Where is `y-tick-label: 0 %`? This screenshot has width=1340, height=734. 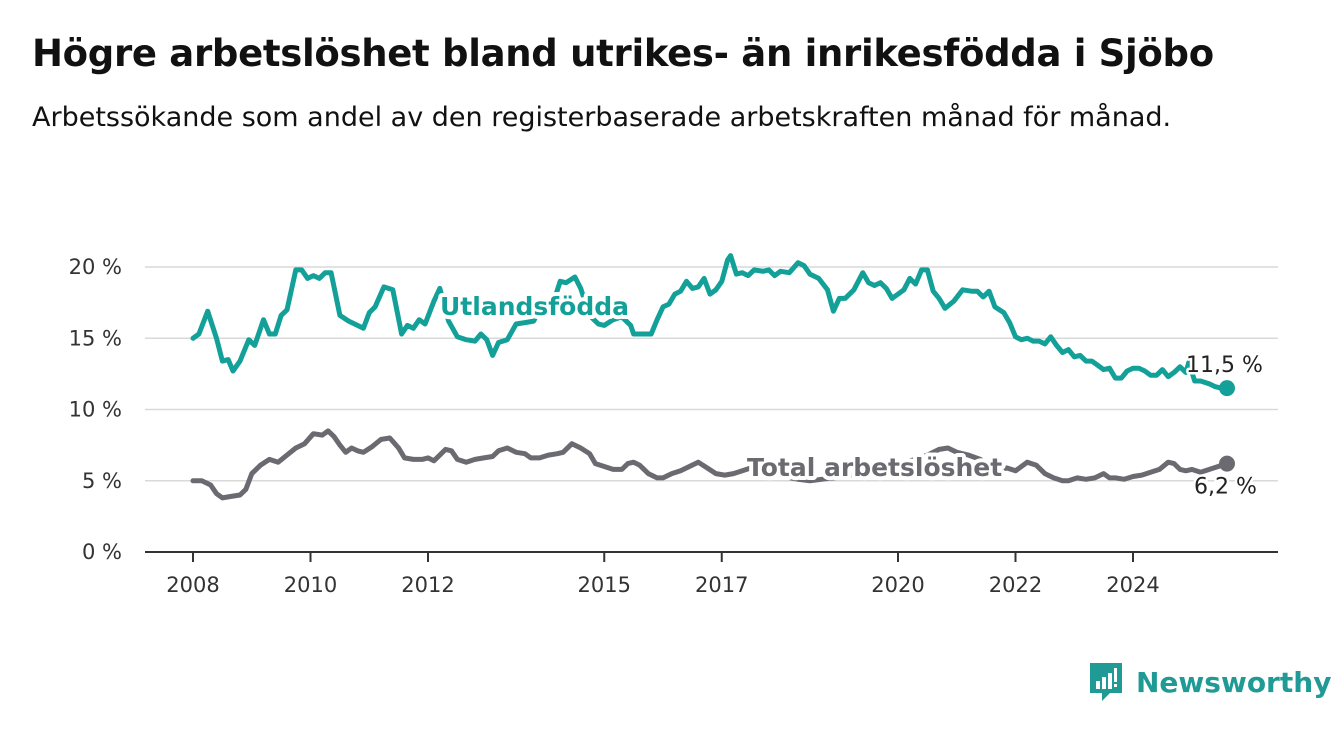
y-tick-label: 0 % is located at coordinates (102, 552).